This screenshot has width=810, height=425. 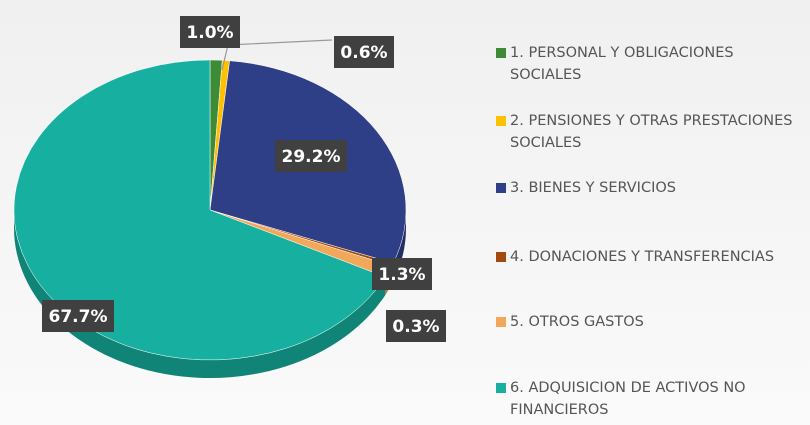 I want to click on legend-entry: 4. DONACIONES Y TRANSFERENCIAS, so click(x=650, y=257).